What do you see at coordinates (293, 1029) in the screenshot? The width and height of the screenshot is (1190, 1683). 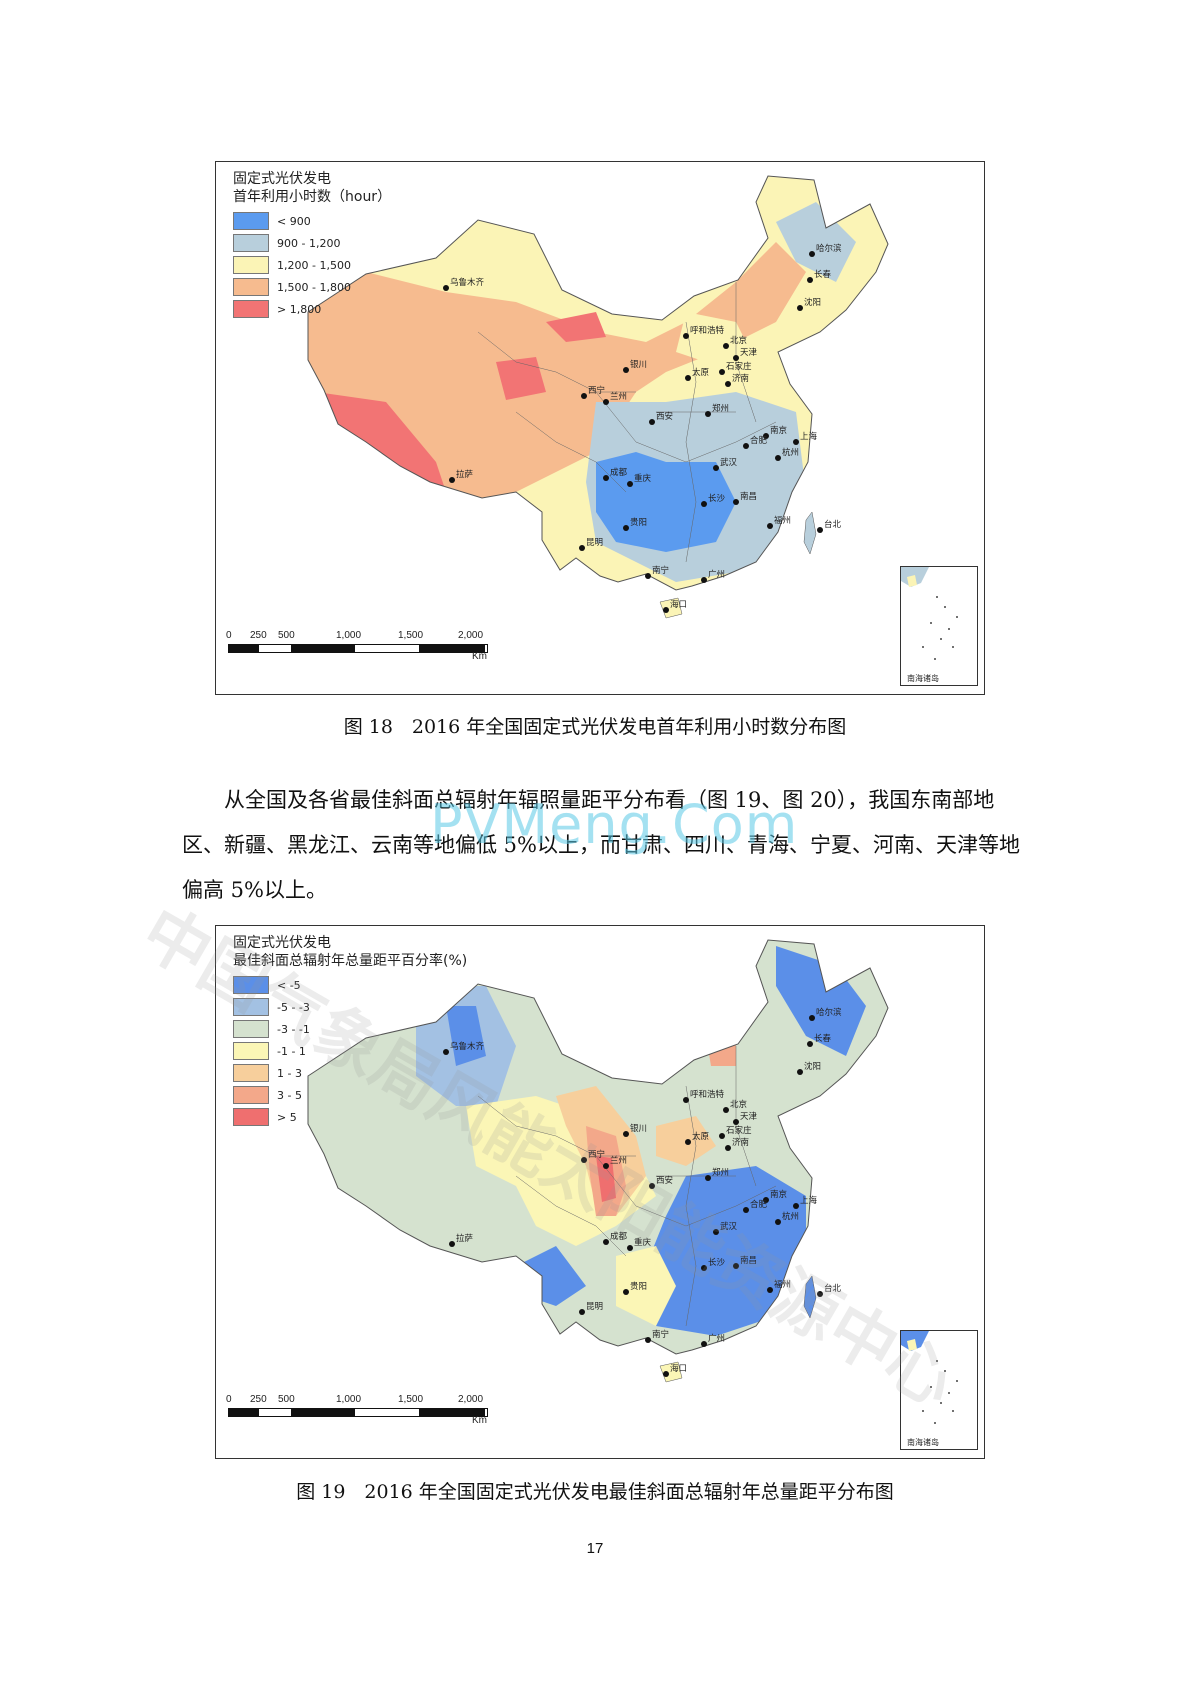 I see `legend-label: -3 - -1` at bounding box center [293, 1029].